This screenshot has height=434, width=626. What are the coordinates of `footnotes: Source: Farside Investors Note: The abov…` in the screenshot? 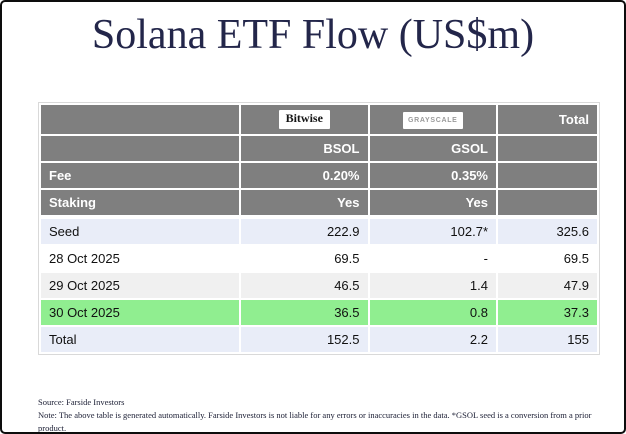 It's located at (321, 415).